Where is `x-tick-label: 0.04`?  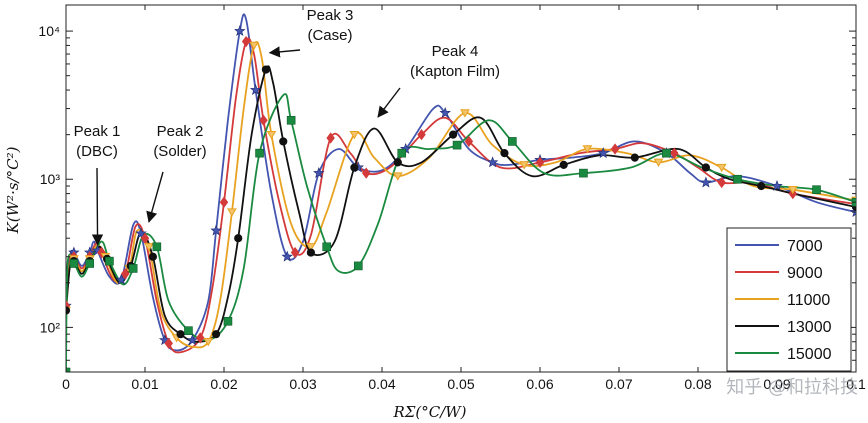
x-tick-label: 0.04 is located at coordinates (381, 384).